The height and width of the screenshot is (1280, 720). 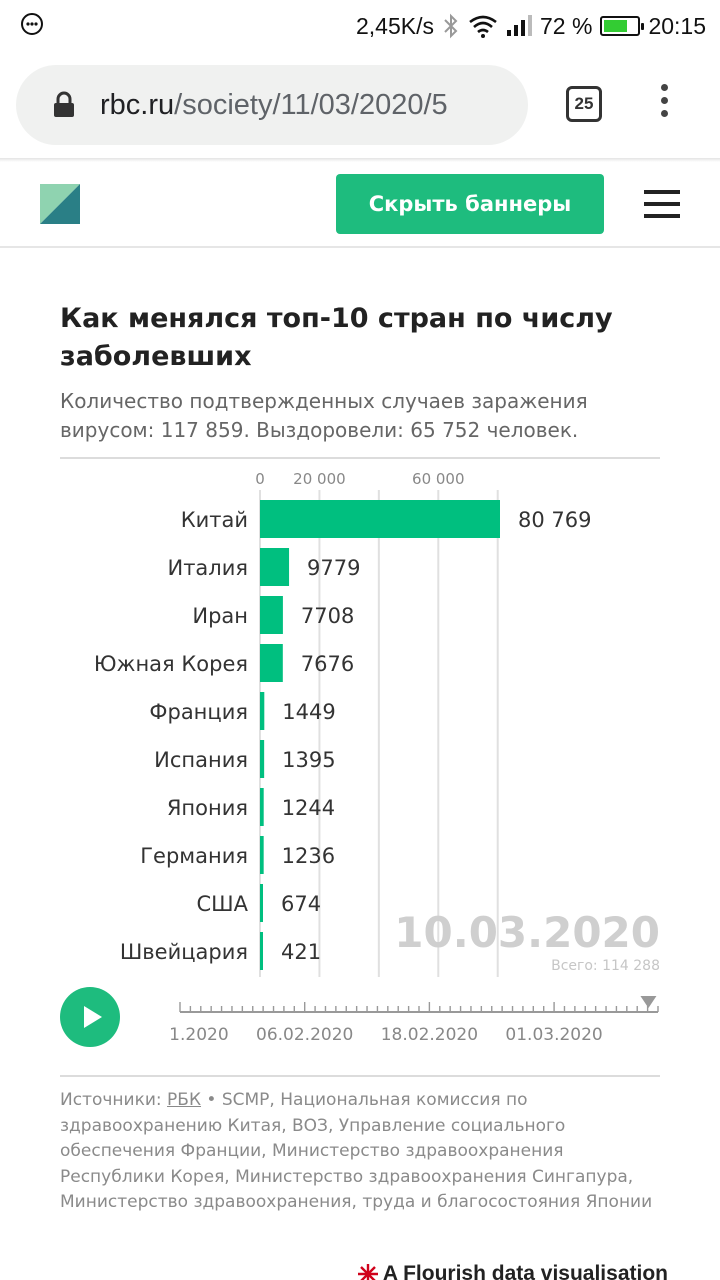 What do you see at coordinates (327, 664) in the screenshot?
I see `value-label: 7676` at bounding box center [327, 664].